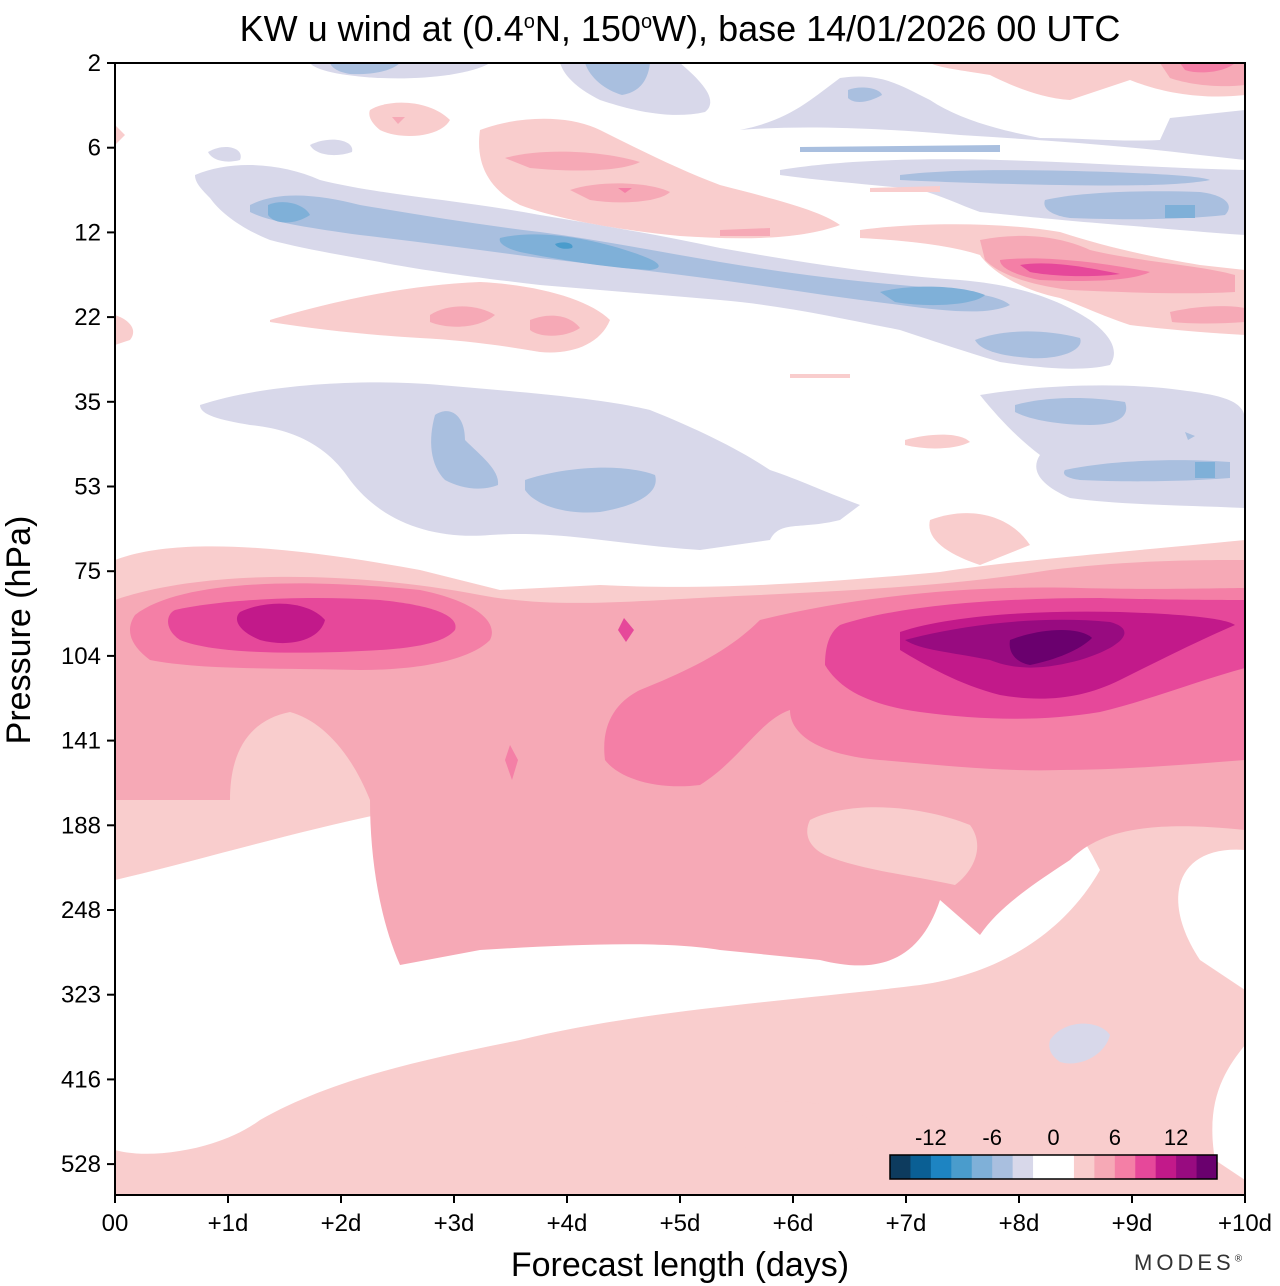 This screenshot has height=1286, width=1280. What do you see at coordinates (124, 330) in the screenshot?
I see `contour-westerly-2-edge-b` at bounding box center [124, 330].